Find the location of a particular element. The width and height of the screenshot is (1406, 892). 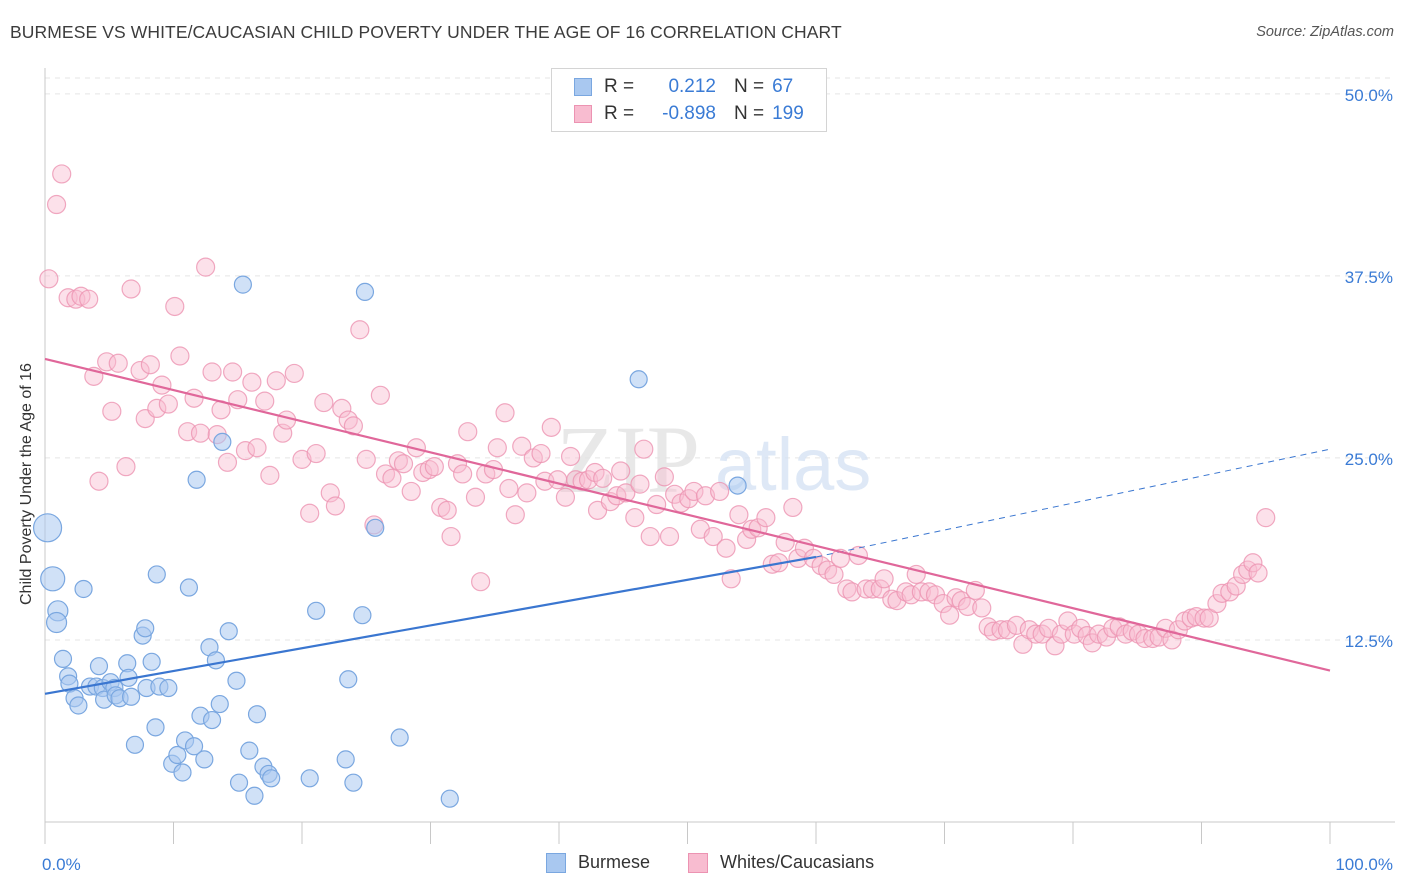

y-tick-label: 37.5% is located at coordinates (1369, 277).